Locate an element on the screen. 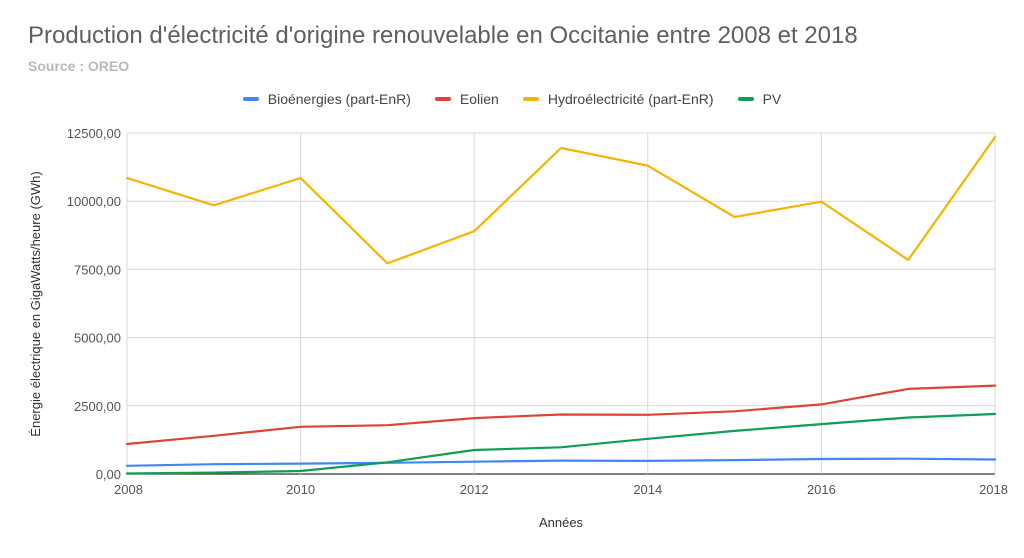 The width and height of the screenshot is (1024, 558). x-axis-title: Années is located at coordinates (561, 522).